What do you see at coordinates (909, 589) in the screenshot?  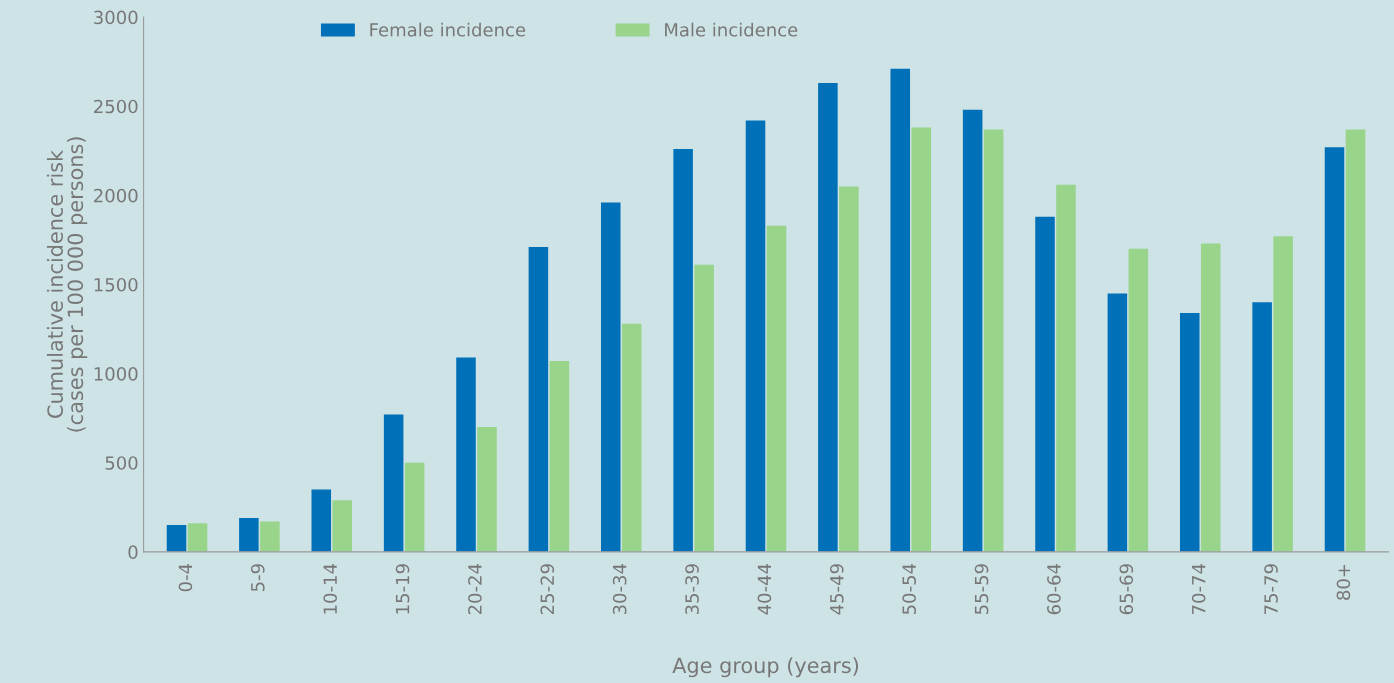 I see `x-tick-label: 50-54` at bounding box center [909, 589].